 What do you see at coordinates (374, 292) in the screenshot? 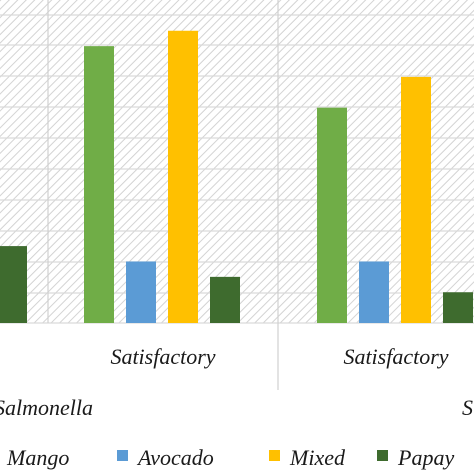
I see `bar-avocado-satisfactory` at bounding box center [374, 292].